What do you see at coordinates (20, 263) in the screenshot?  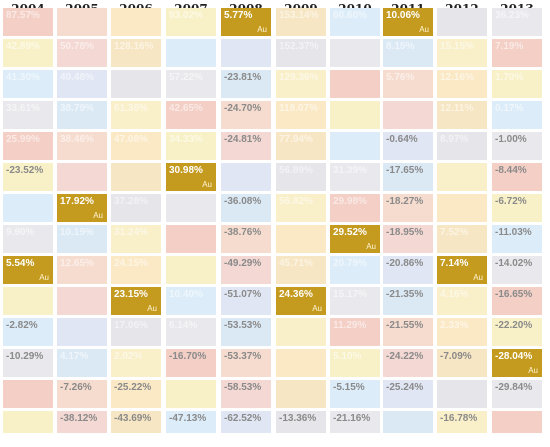 I see `cell-value: 5.54%` at bounding box center [20, 263].